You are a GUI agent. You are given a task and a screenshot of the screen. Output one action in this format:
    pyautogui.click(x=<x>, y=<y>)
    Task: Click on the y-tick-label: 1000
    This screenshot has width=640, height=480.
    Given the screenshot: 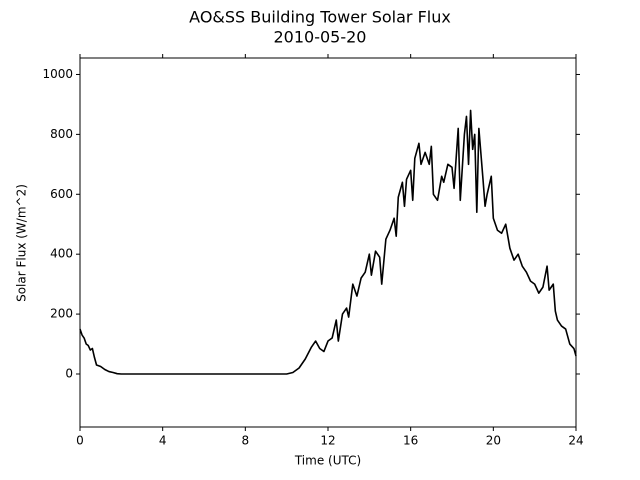 What is the action you would take?
    pyautogui.click(x=57, y=74)
    